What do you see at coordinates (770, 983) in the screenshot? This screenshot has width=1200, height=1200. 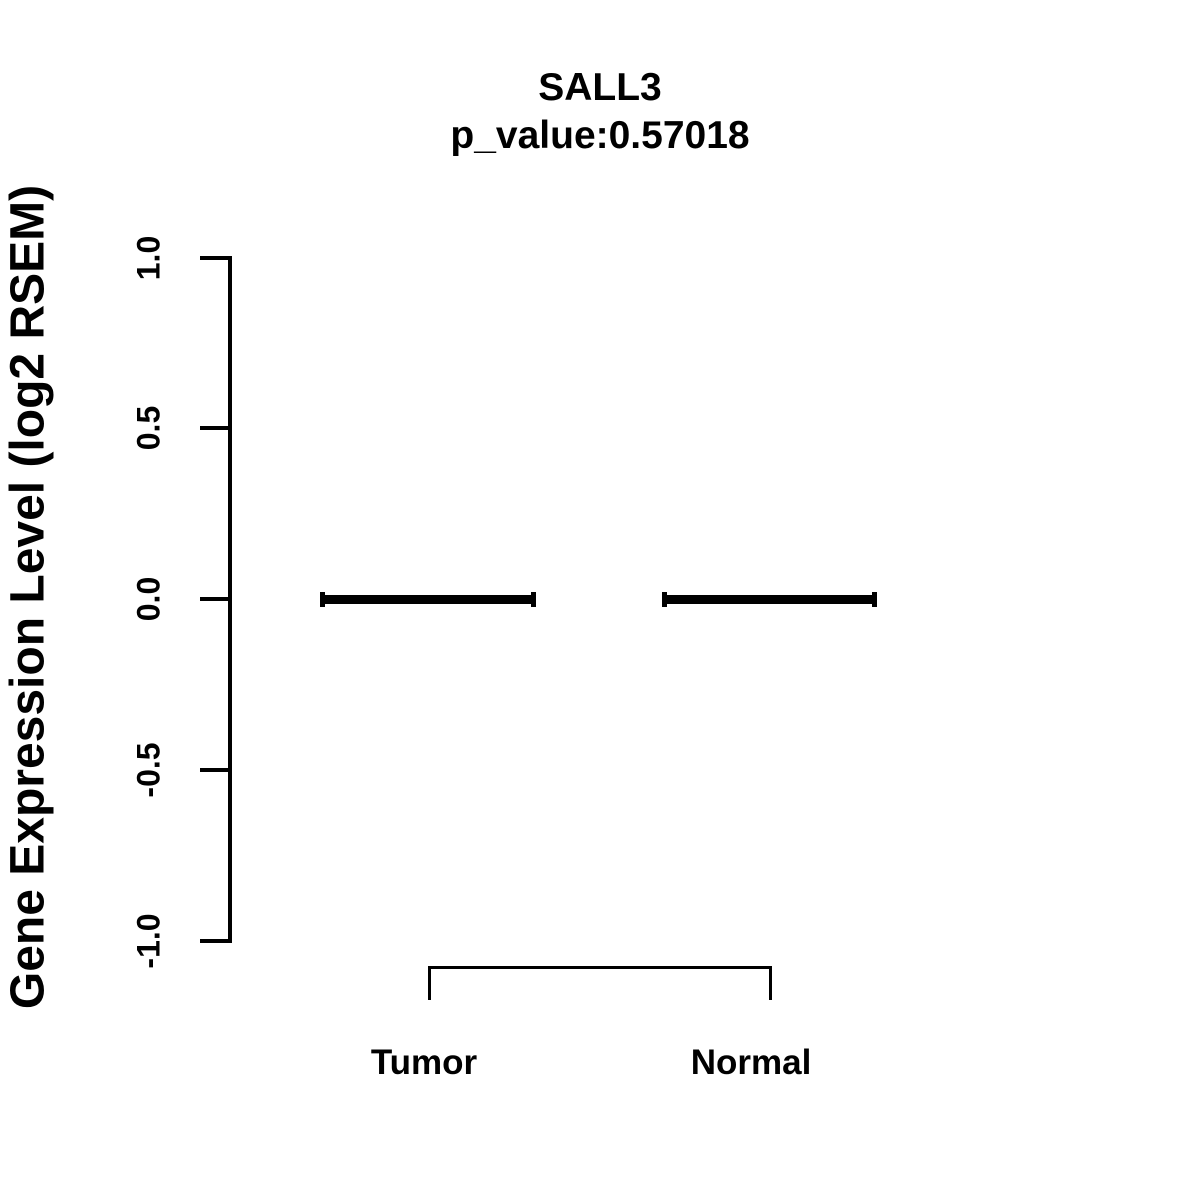 I see `comparison-bracket-end-right` at bounding box center [770, 983].